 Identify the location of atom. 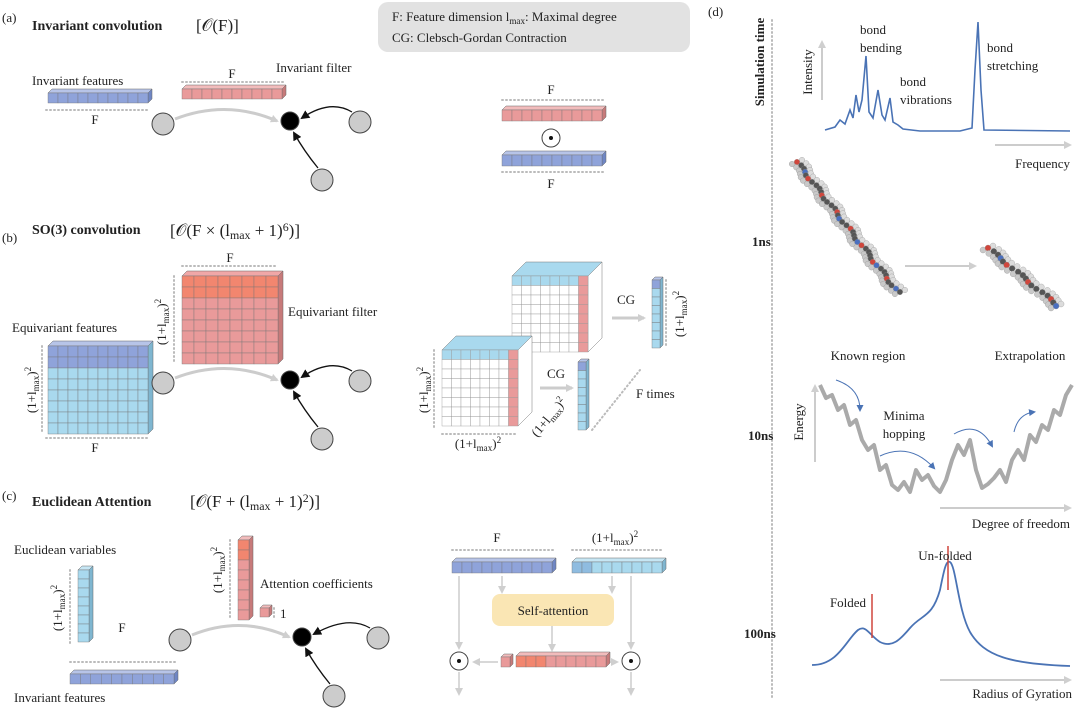
(867, 264).